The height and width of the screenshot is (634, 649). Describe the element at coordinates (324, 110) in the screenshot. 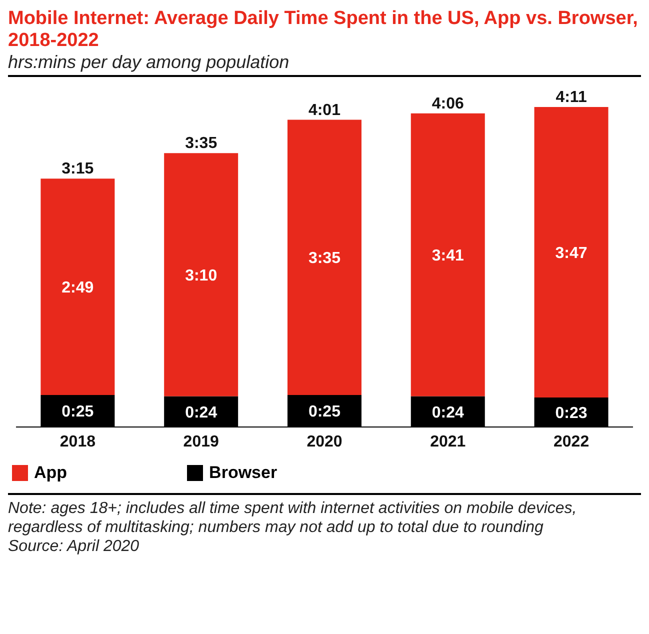

I see `total-label: 4:01` at that location.